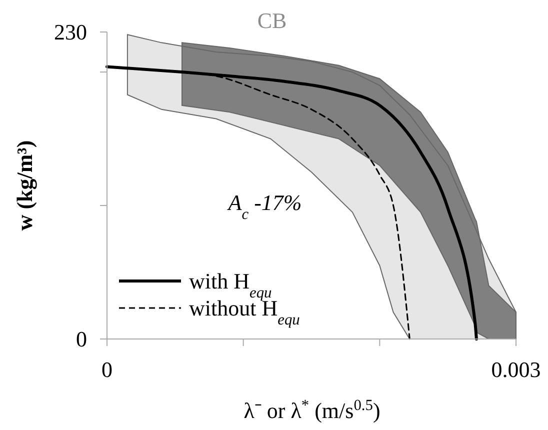 This screenshot has height=430, width=548. What do you see at coordinates (516, 369) in the screenshot?
I see `x-tick-label: 0.003` at bounding box center [516, 369].